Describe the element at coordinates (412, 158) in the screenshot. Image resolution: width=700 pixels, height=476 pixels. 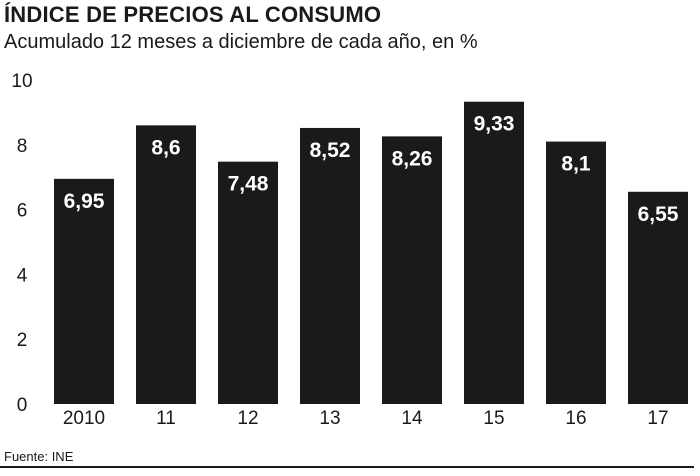
I see `bar-value-label: 8,26` at that location.